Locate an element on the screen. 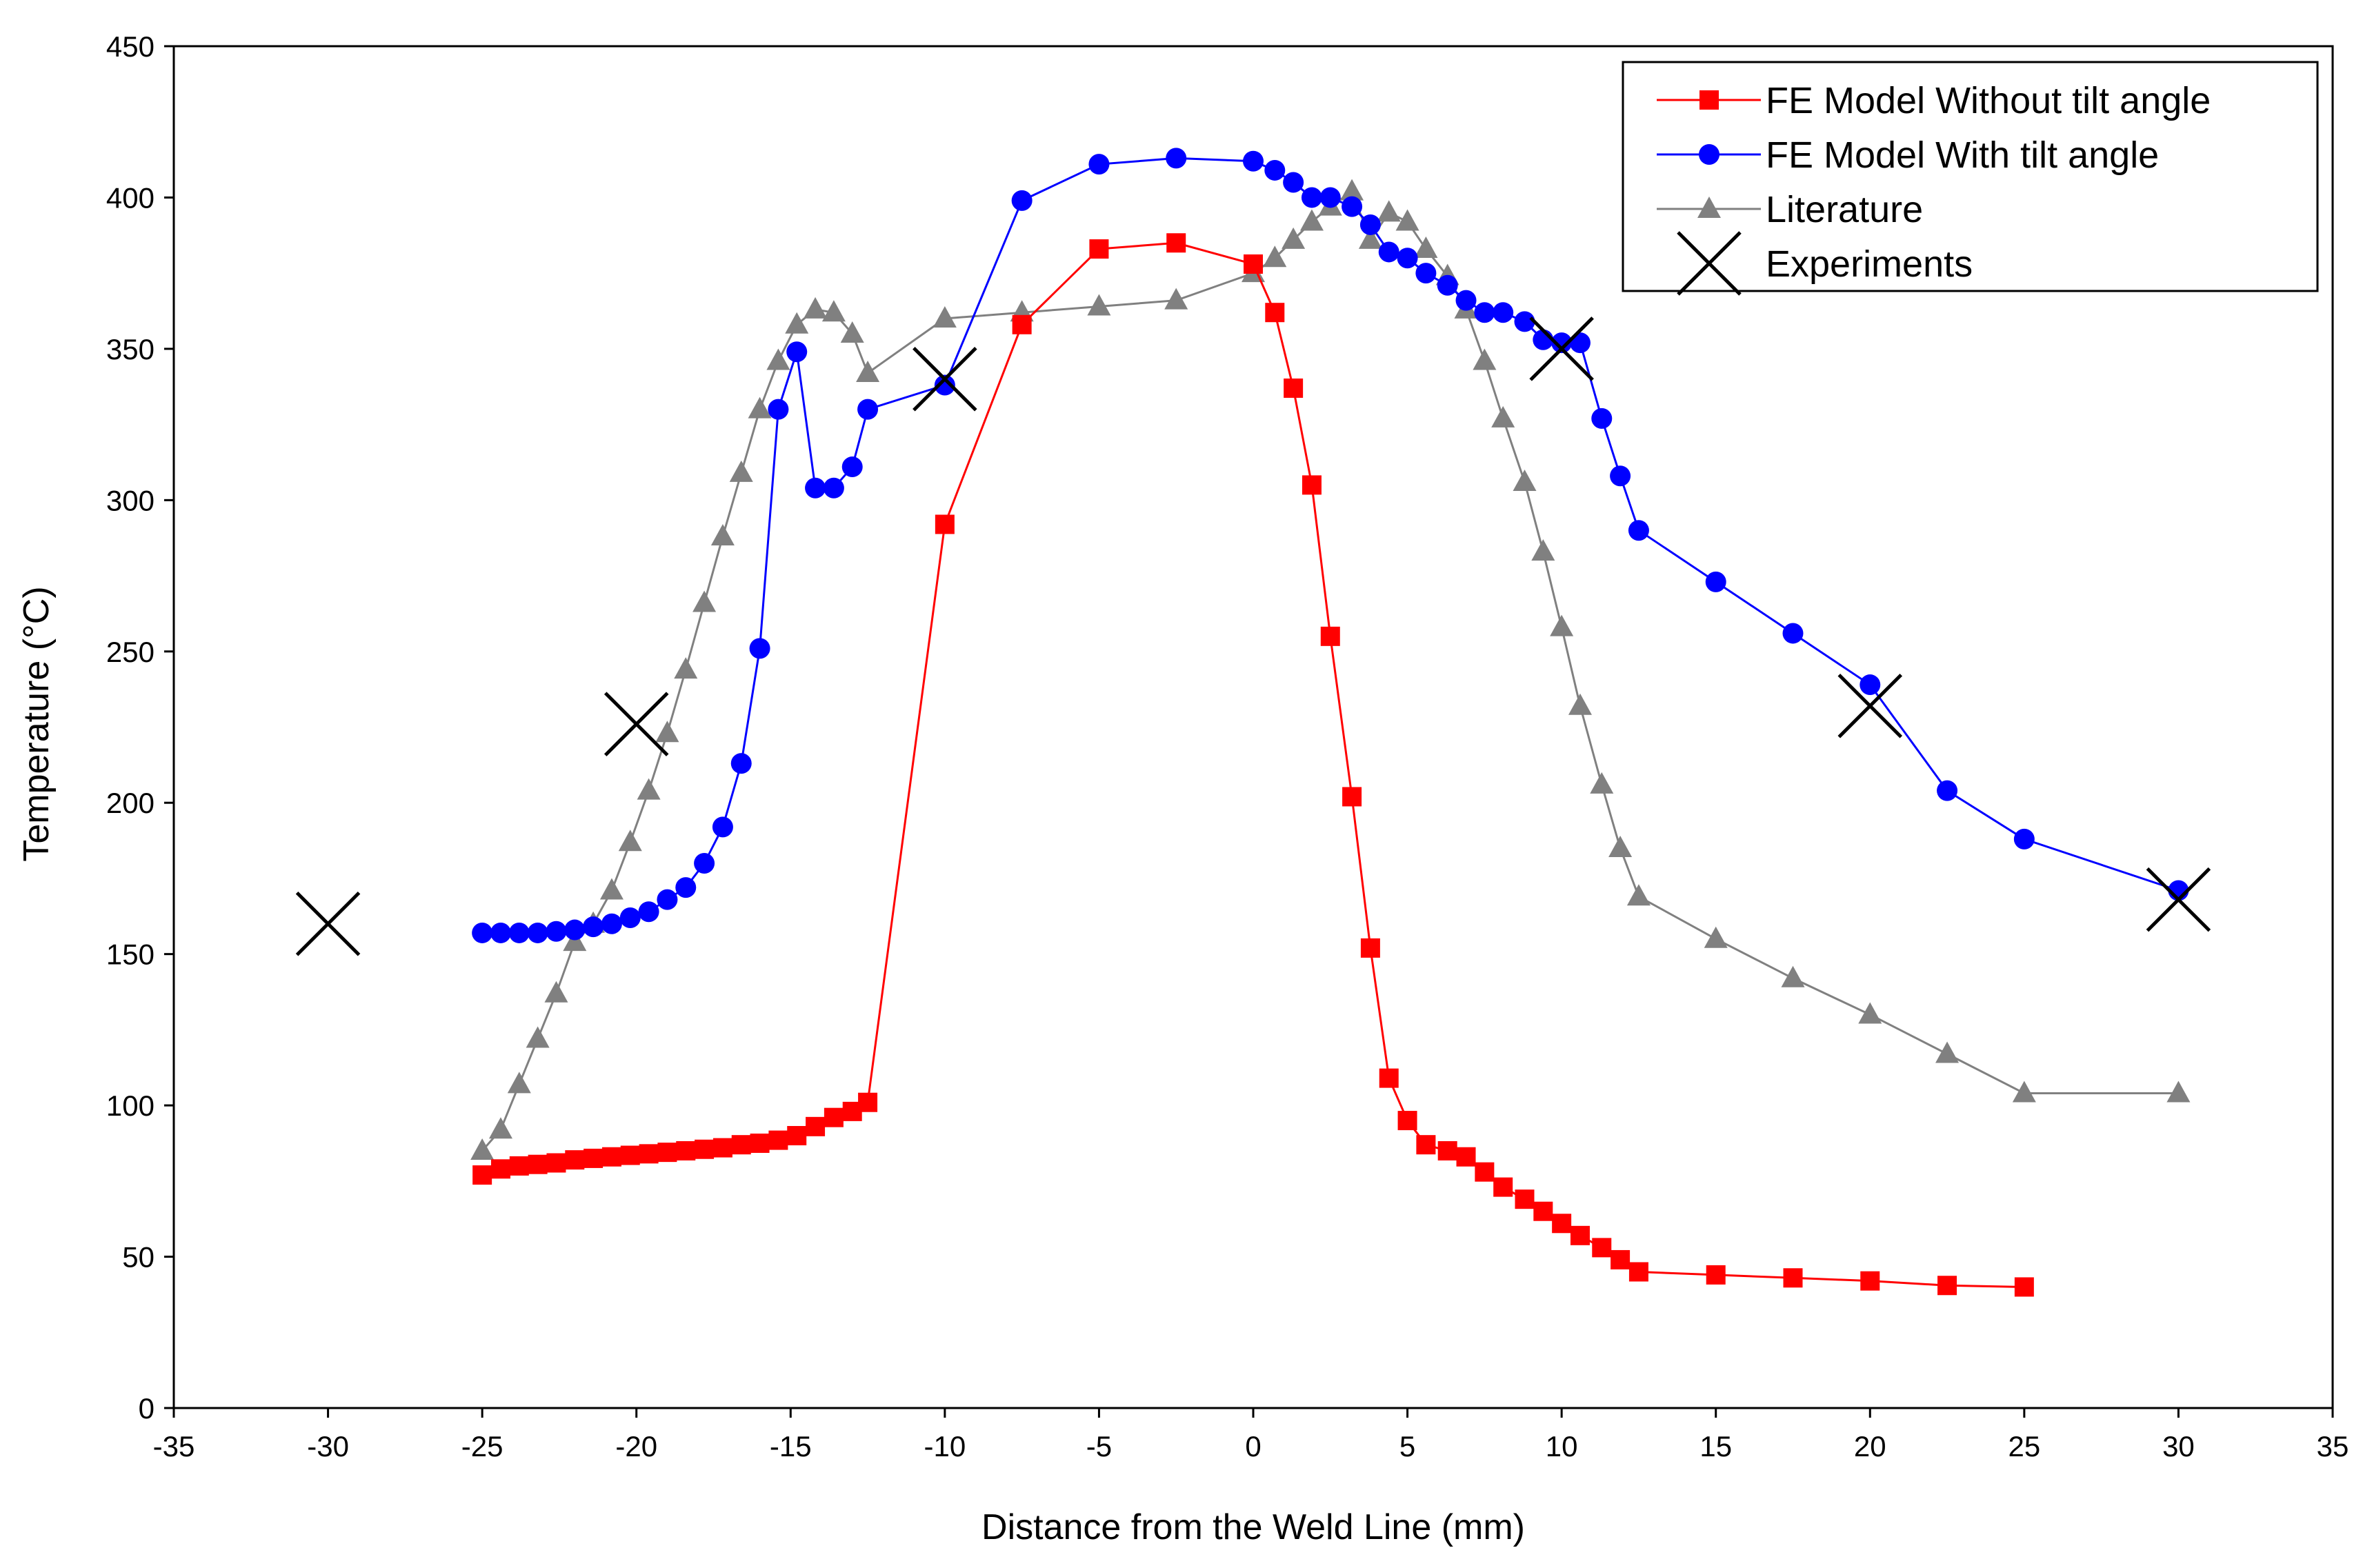 Image resolution: width=2363 pixels, height=1568 pixels. x-tick-label: -30 is located at coordinates (328, 1446).